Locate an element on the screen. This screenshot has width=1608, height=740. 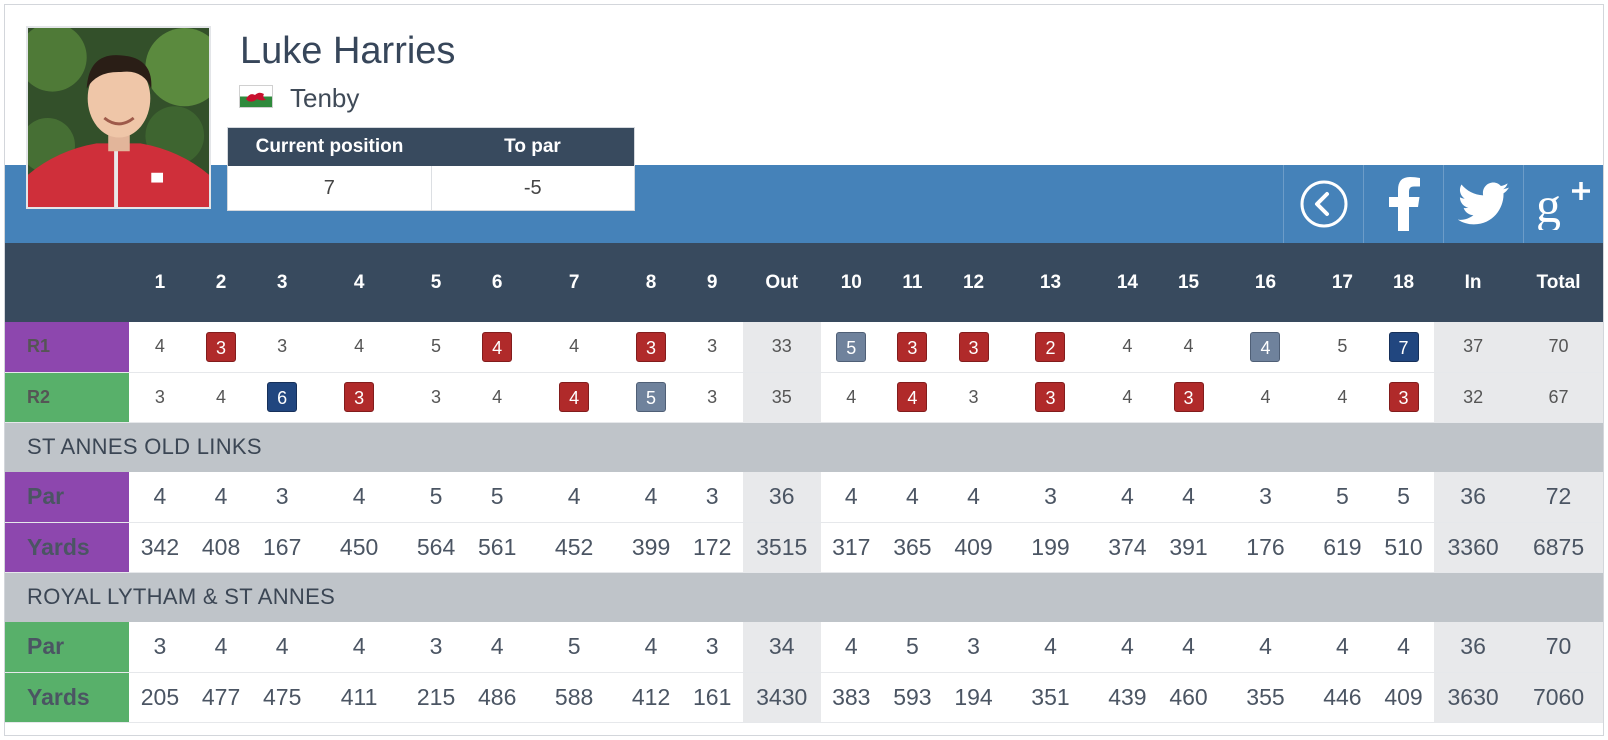
yards-cell: 486 is located at coordinates (497, 697).